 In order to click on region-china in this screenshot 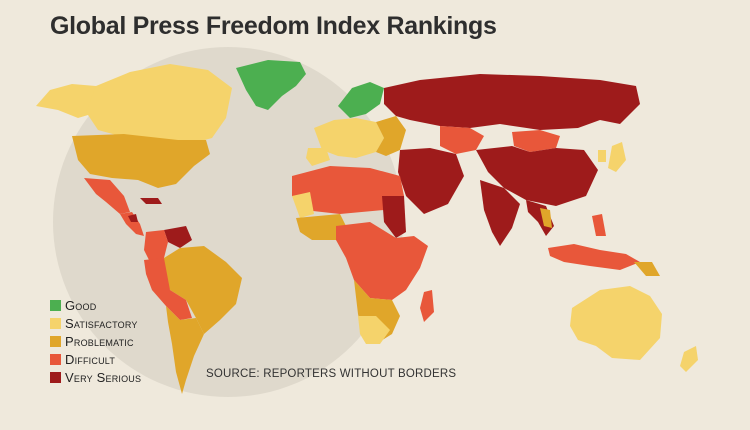, I will do `click(537, 176)`.